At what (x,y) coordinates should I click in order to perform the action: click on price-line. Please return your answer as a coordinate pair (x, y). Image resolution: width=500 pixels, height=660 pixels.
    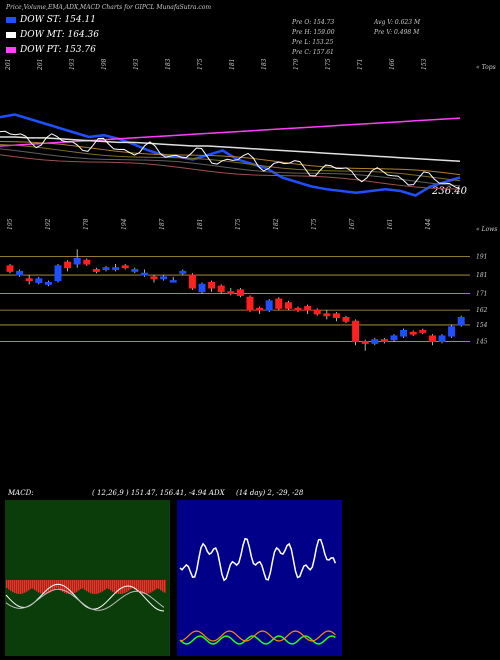
    Looking at the image, I should click on (230, 160).